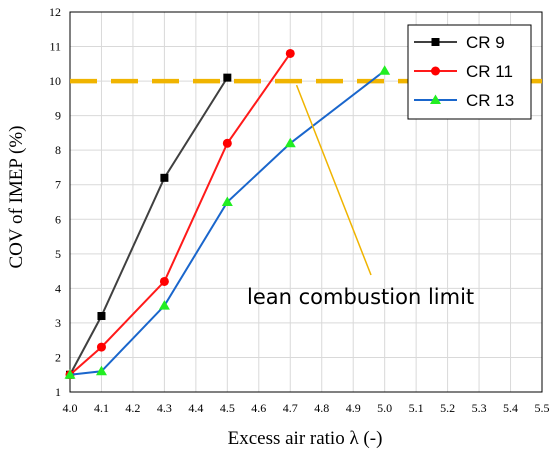 This screenshot has height=455, width=550. What do you see at coordinates (333, 180) in the screenshot?
I see `annotation-leader-line` at bounding box center [333, 180].